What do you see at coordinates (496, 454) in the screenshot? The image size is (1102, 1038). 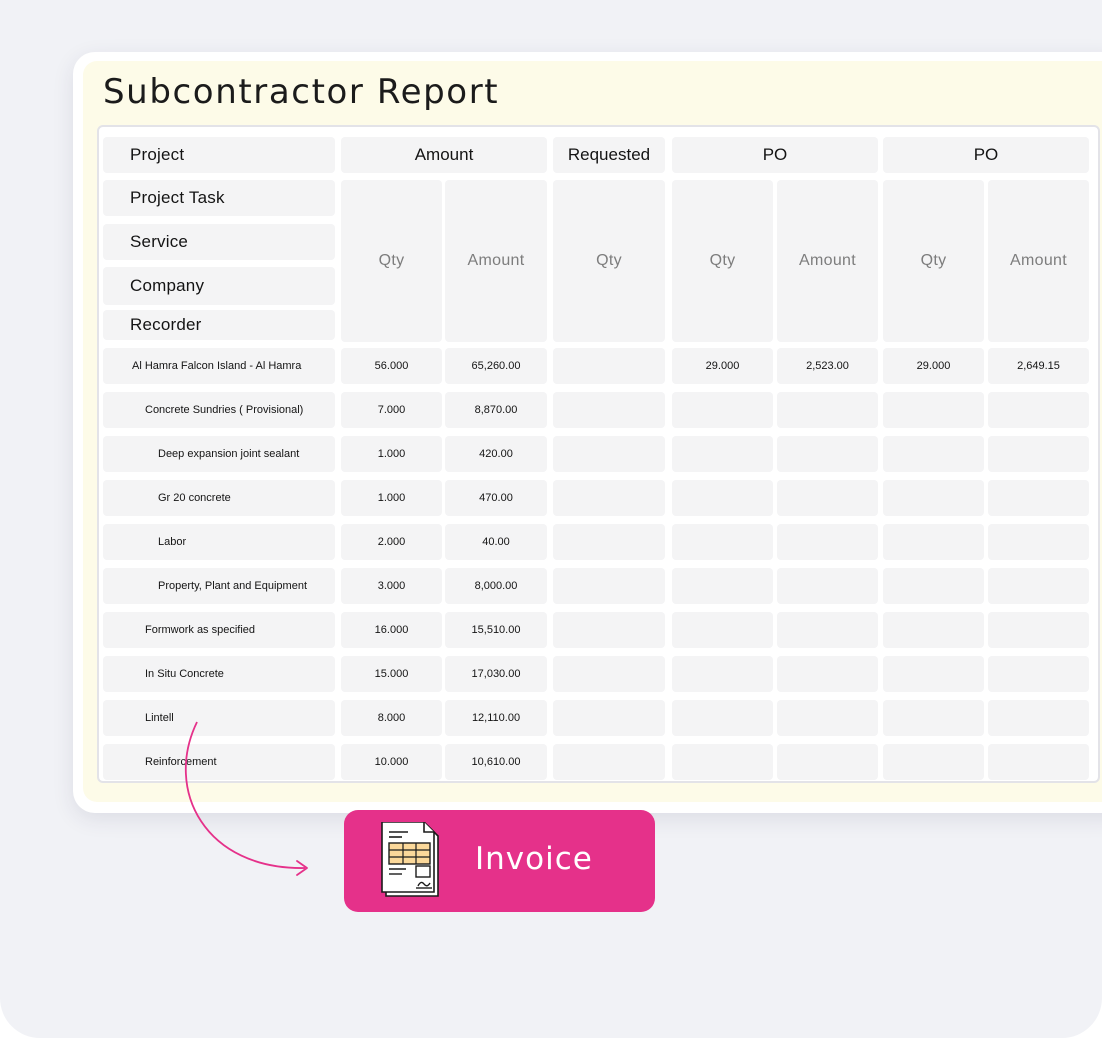 I see `cell-amount: 420.00` at bounding box center [496, 454].